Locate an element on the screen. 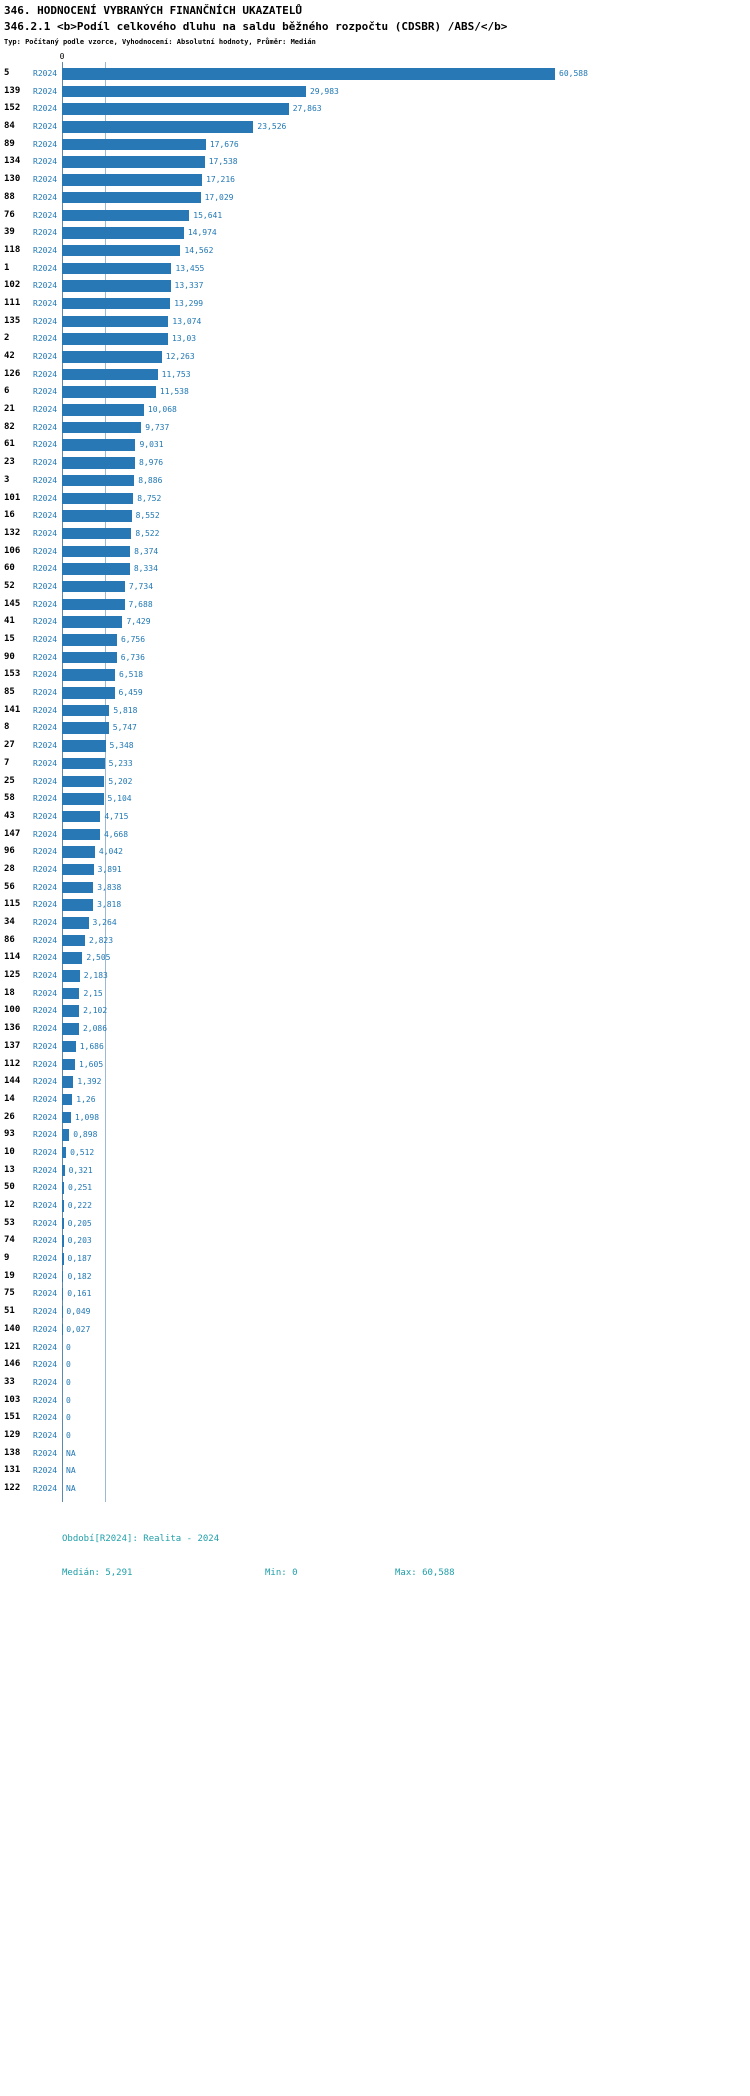 The image size is (750, 2096). footer-period: Období[R2024]: Realita - 2024 is located at coordinates (141, 1539).